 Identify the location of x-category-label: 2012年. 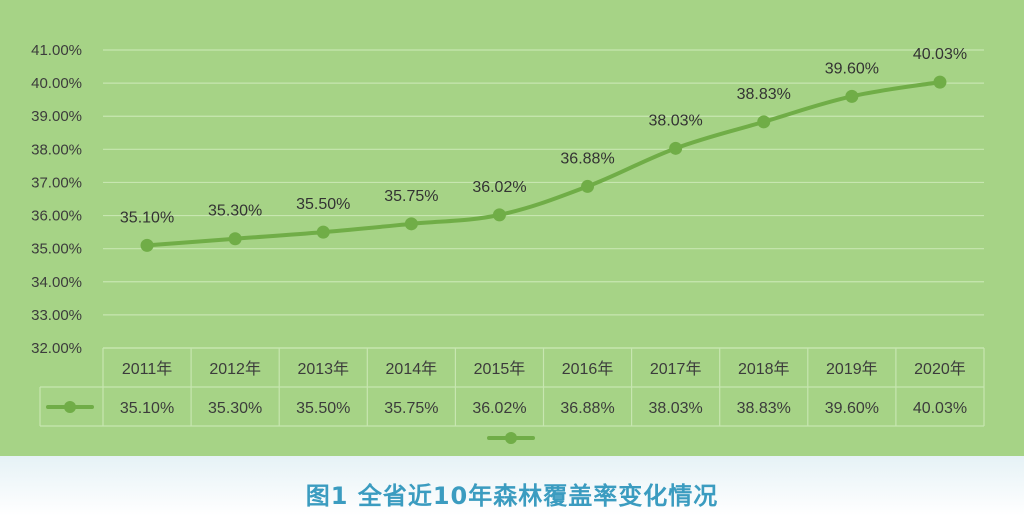
(235, 369).